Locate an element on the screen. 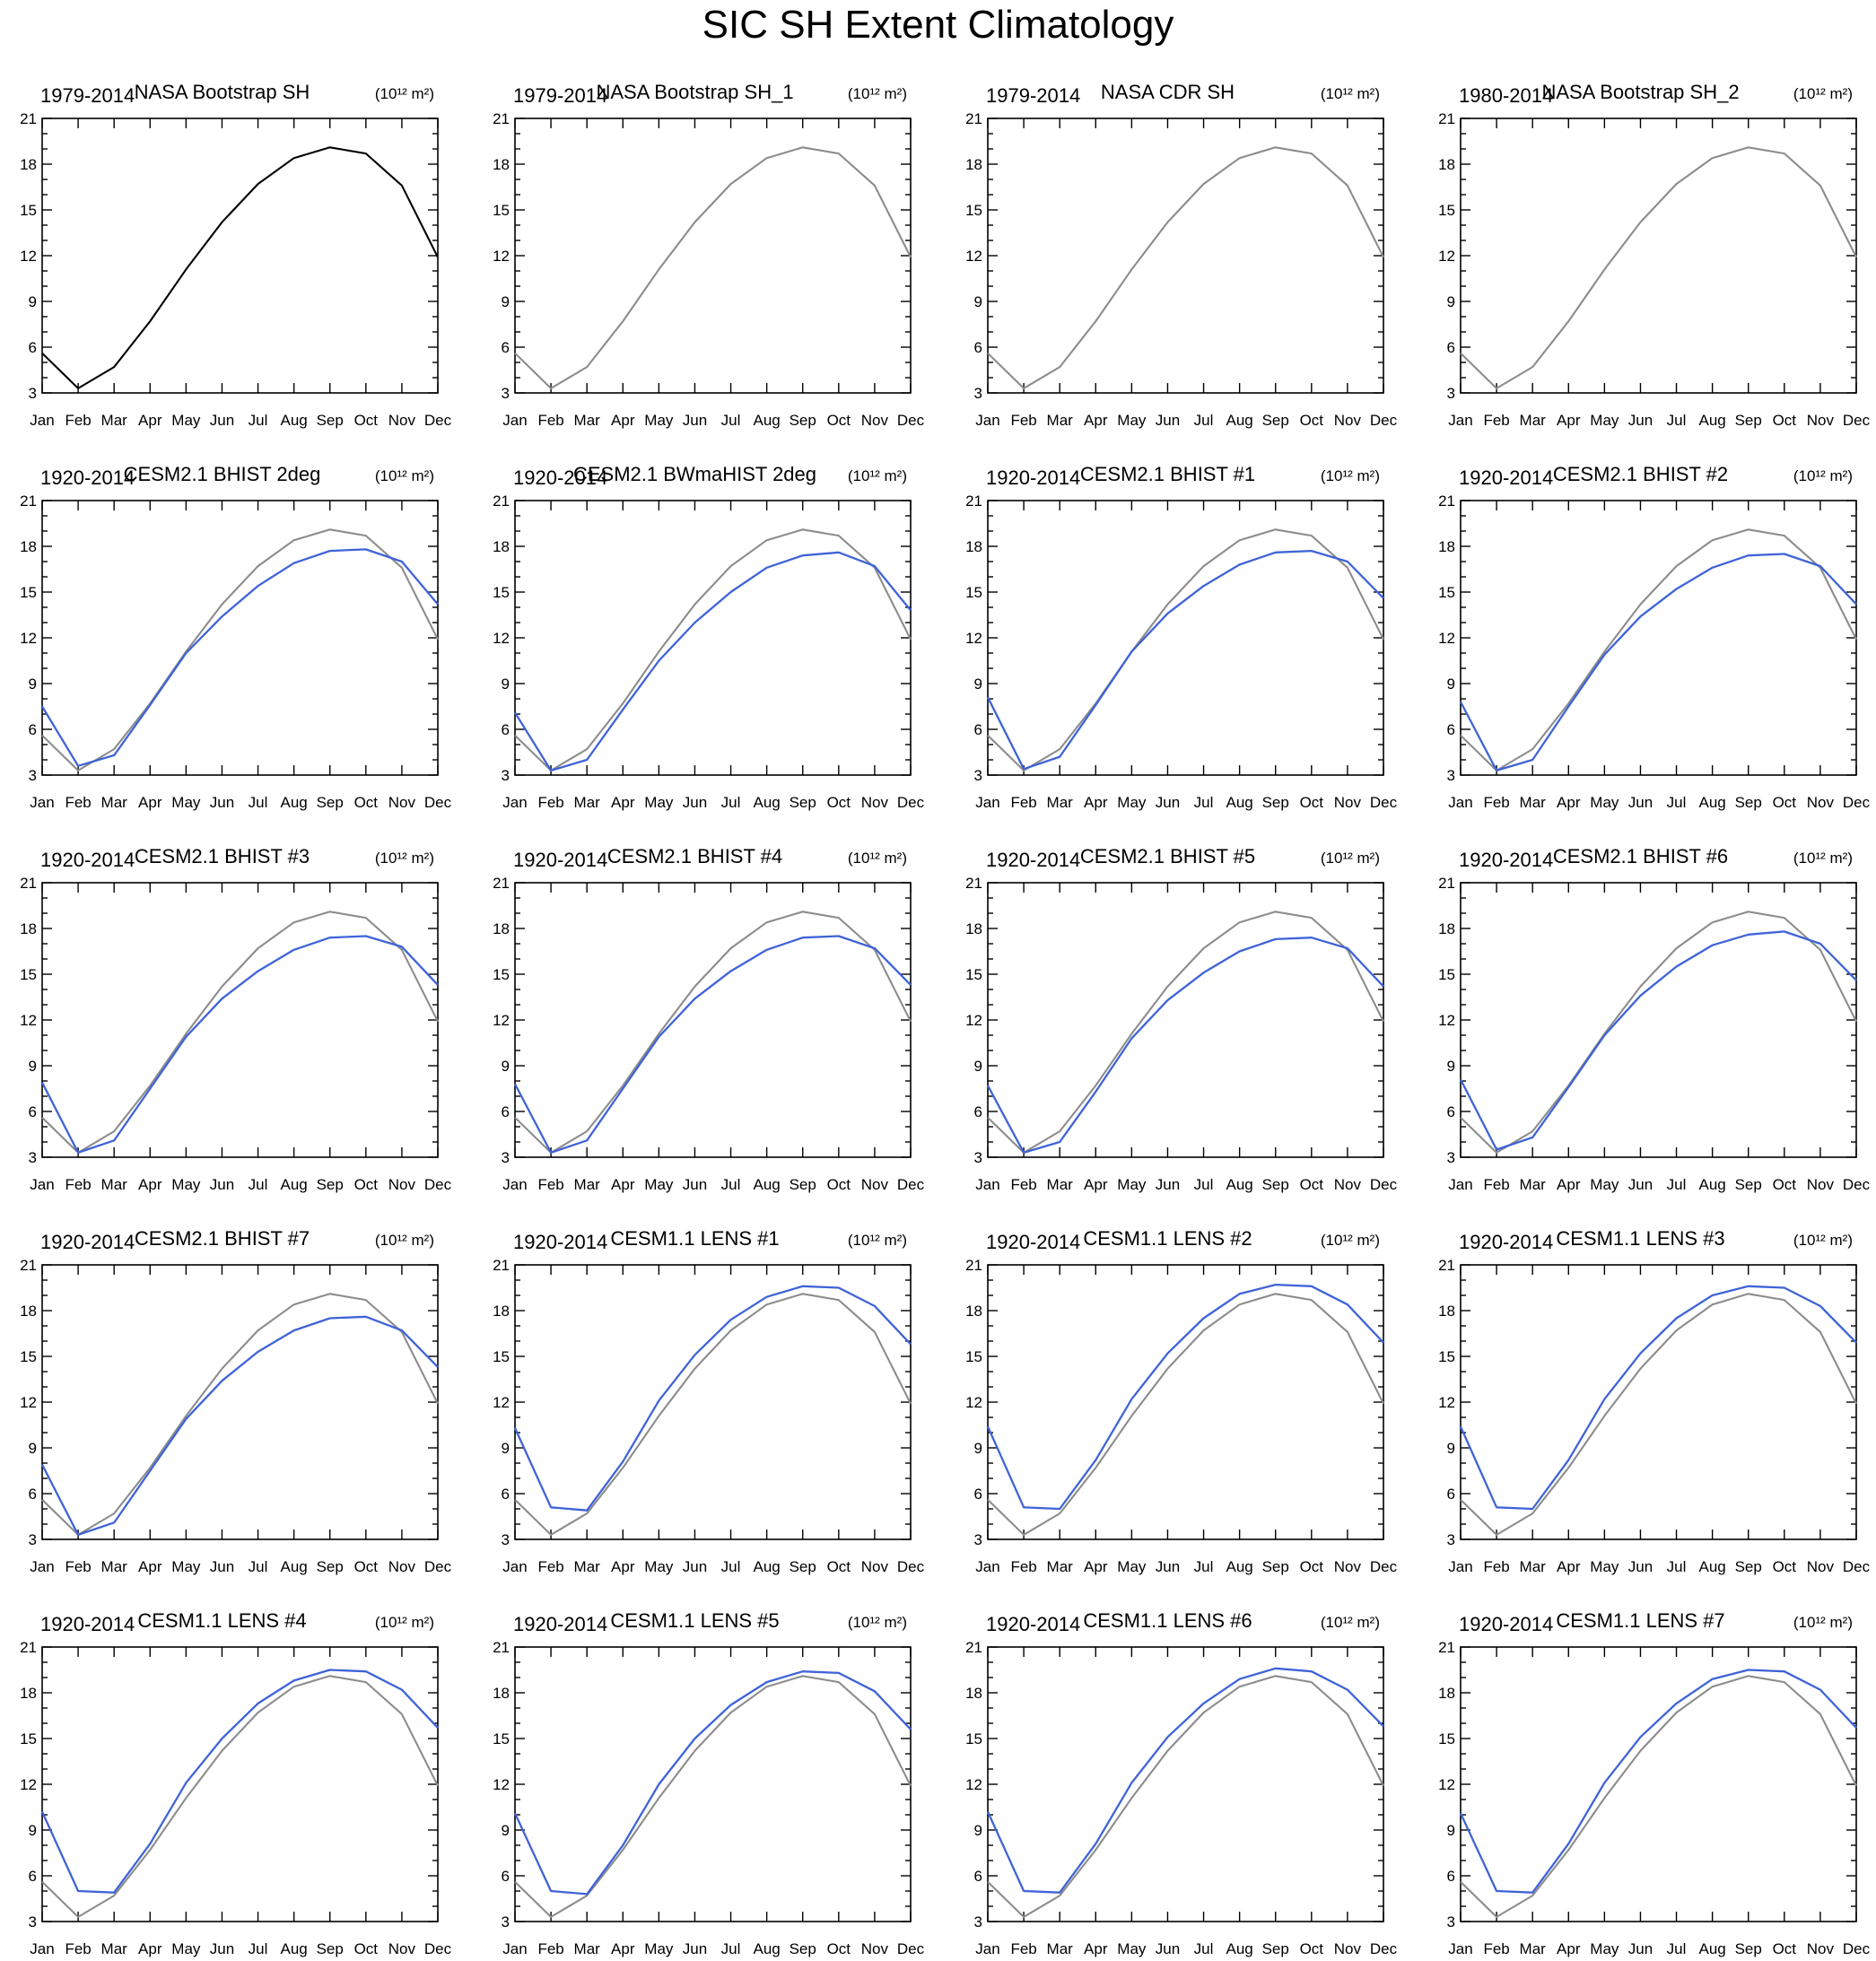 This screenshot has width=1876, height=1961. units-label: (10¹² m²) is located at coordinates (1350, 476).